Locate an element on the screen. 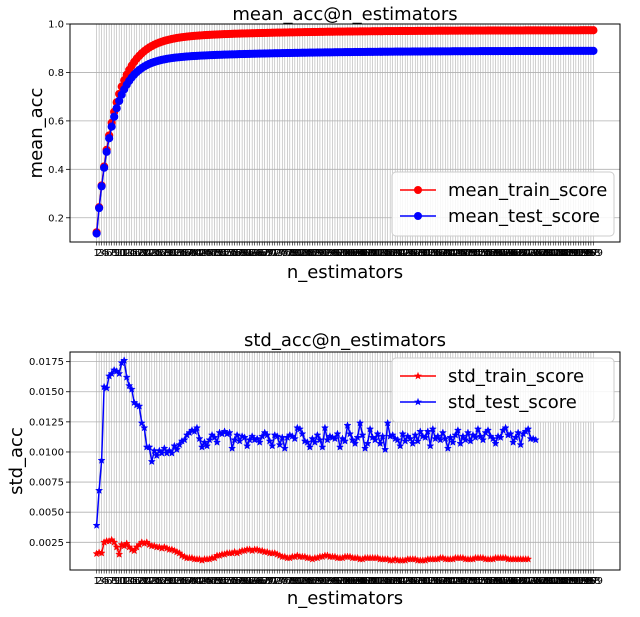 The image size is (640, 617). x-tick-label: 35 is located at coordinates (182, 581).